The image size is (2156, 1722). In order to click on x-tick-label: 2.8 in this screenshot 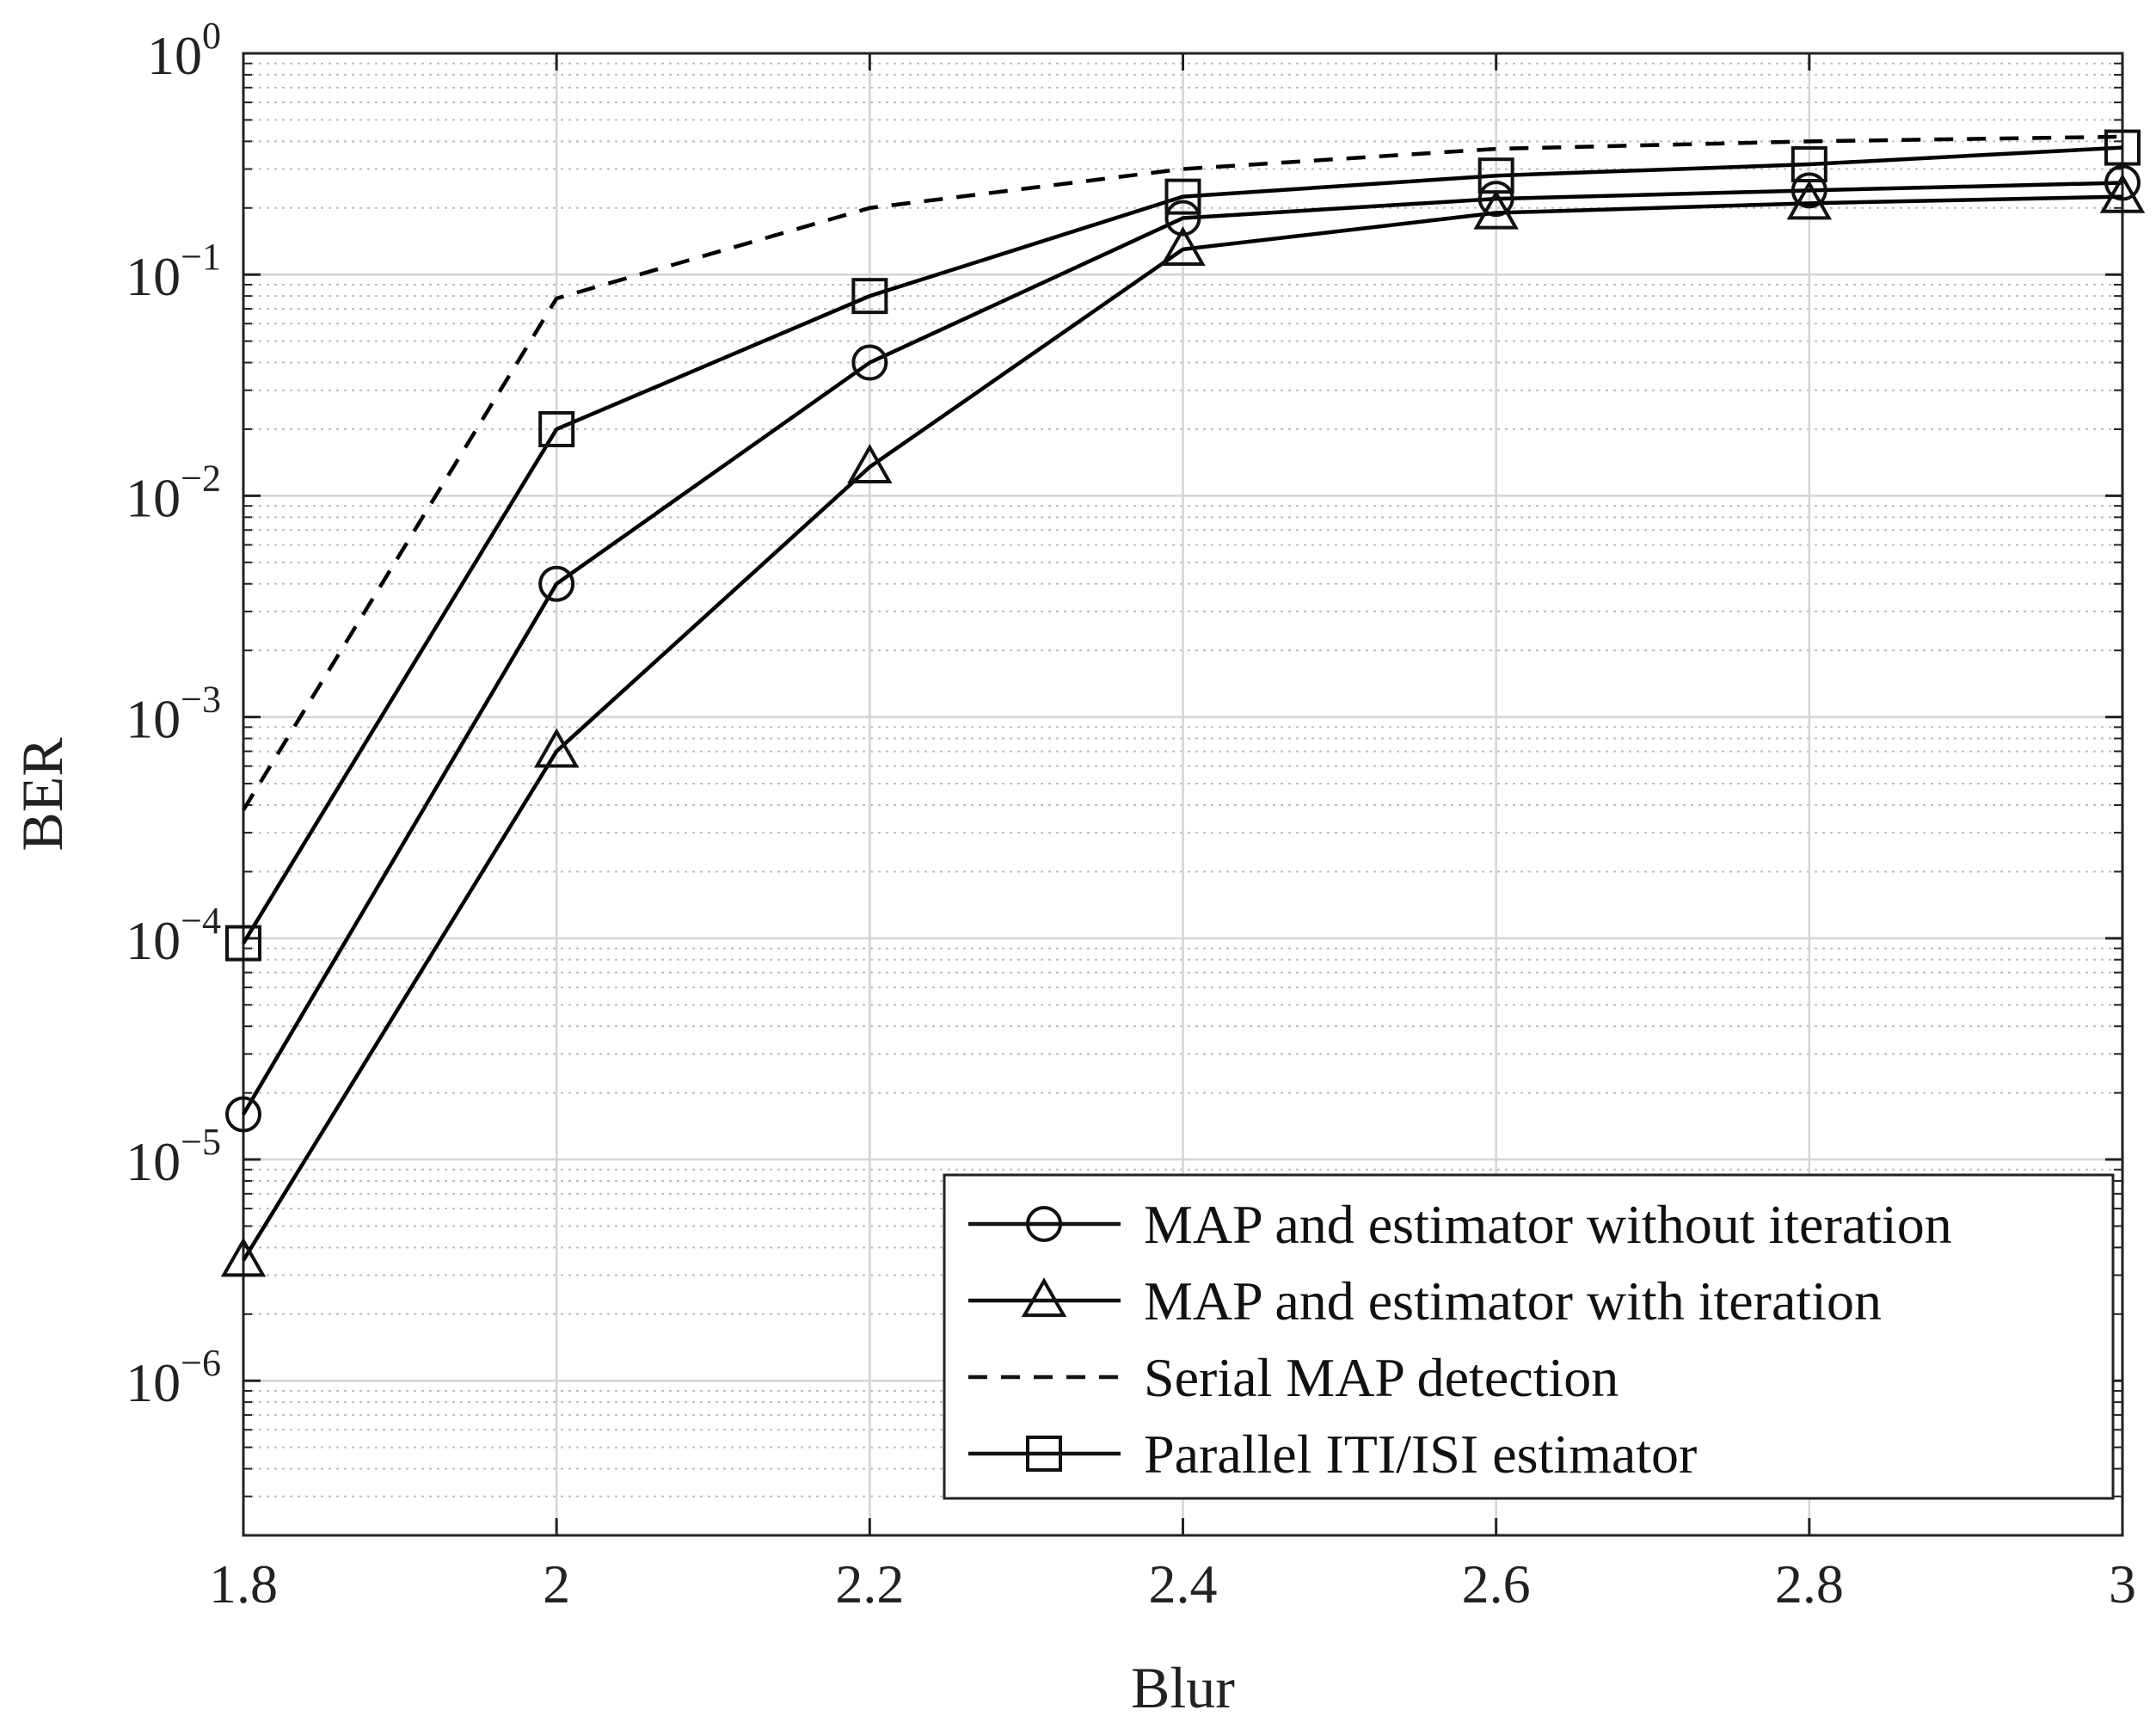, I will do `click(1809, 1583)`.